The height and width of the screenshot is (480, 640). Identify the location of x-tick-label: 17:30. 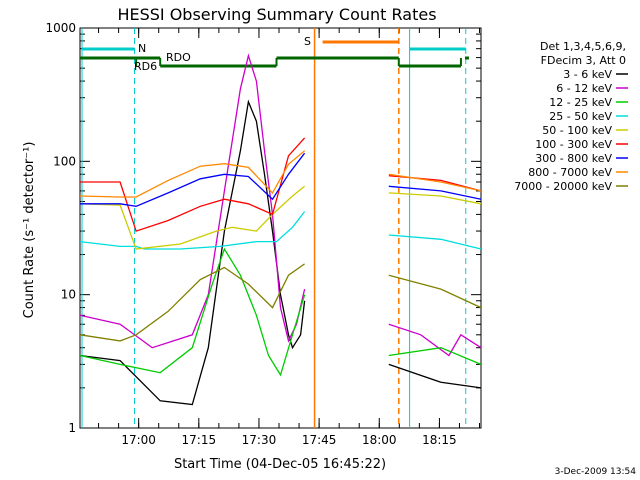
(259, 440).